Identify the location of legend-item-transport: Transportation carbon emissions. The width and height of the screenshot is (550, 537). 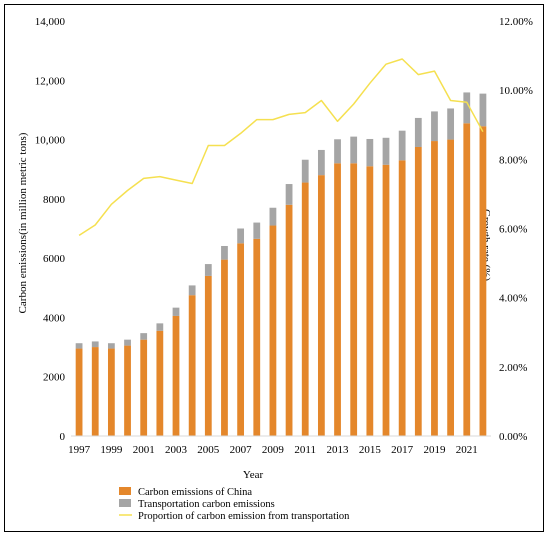
(197, 504).